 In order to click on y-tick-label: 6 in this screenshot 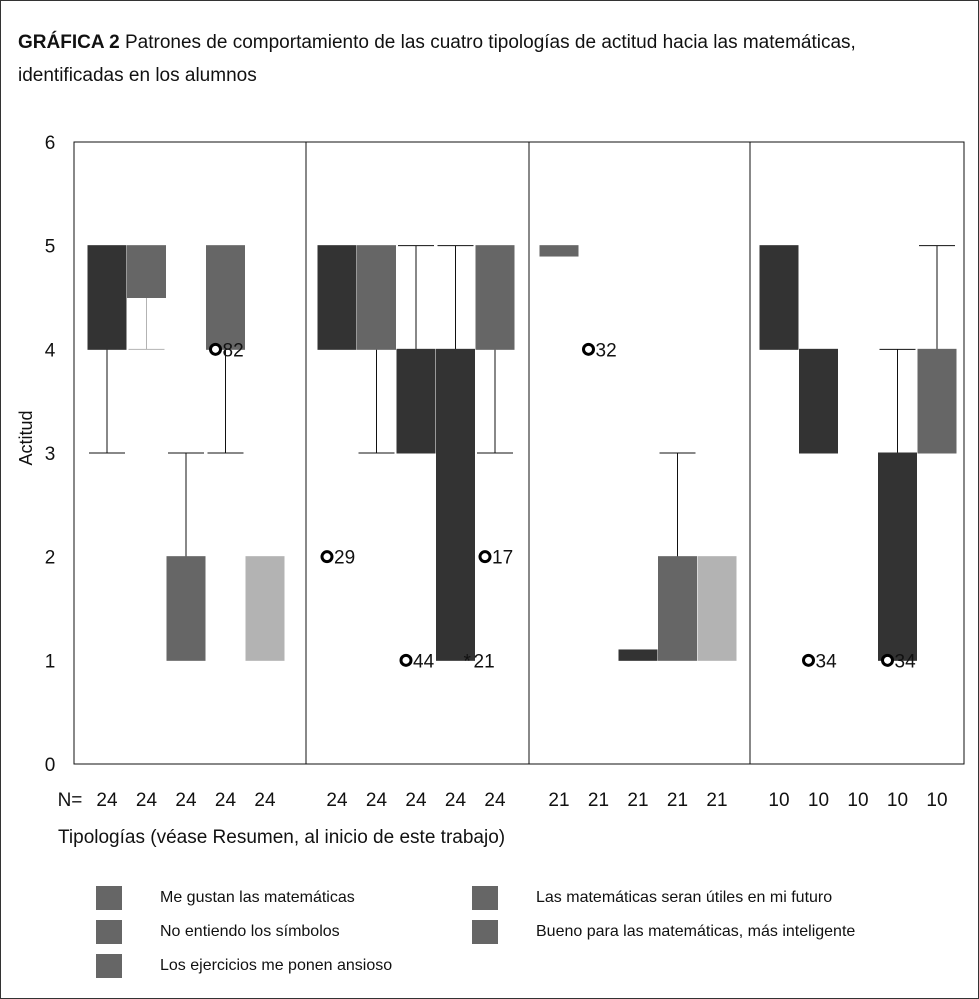, I will do `click(50, 143)`.